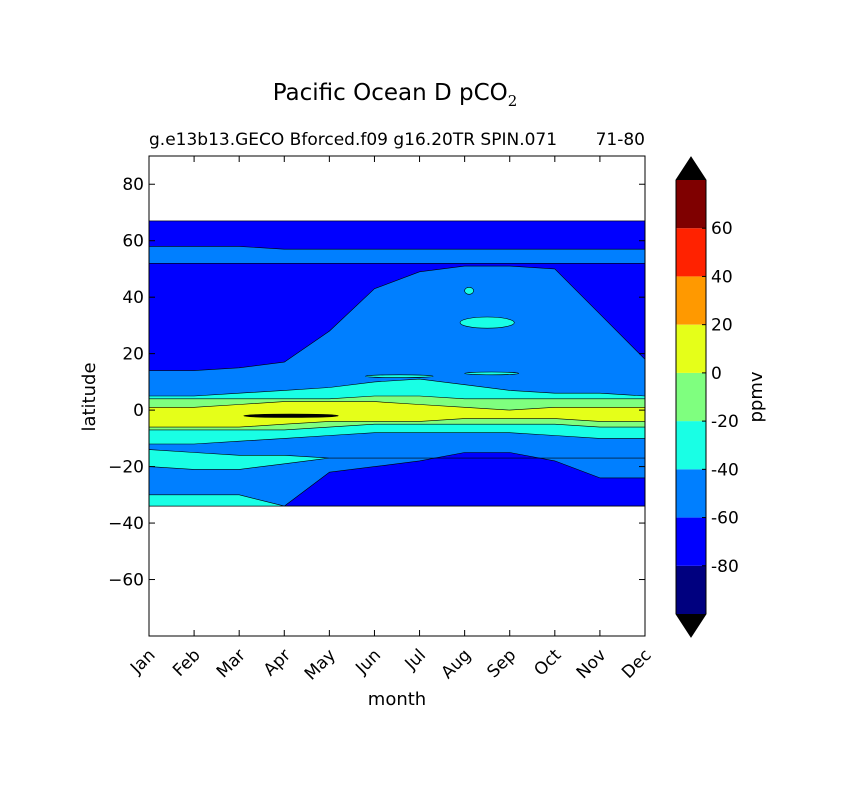 This screenshot has width=846, height=792. I want to click on x-tick-label: Jan, so click(142, 661).